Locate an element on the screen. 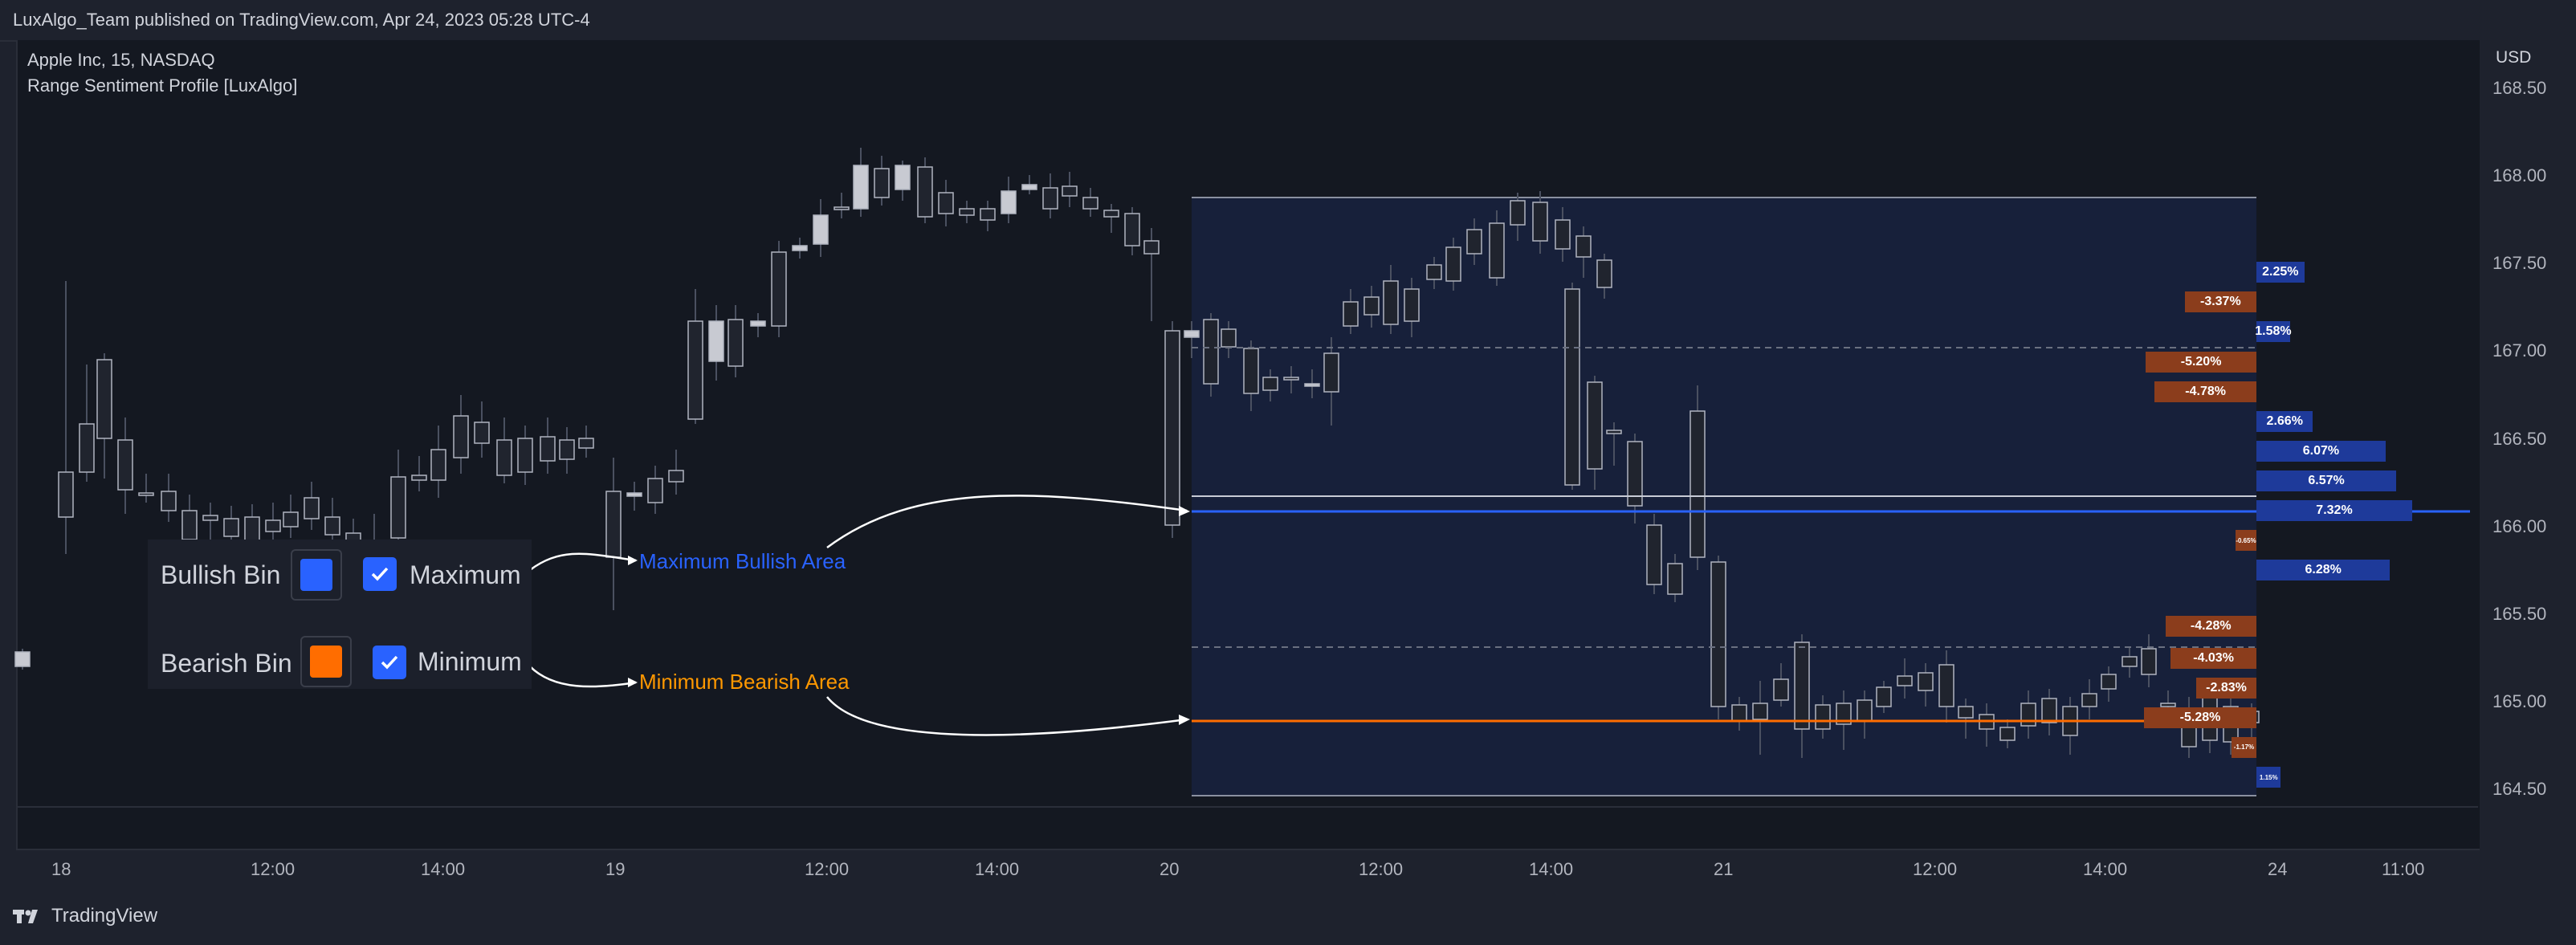 This screenshot has width=2576, height=945. bearish-bin-bar: -3.37% is located at coordinates (2220, 302).